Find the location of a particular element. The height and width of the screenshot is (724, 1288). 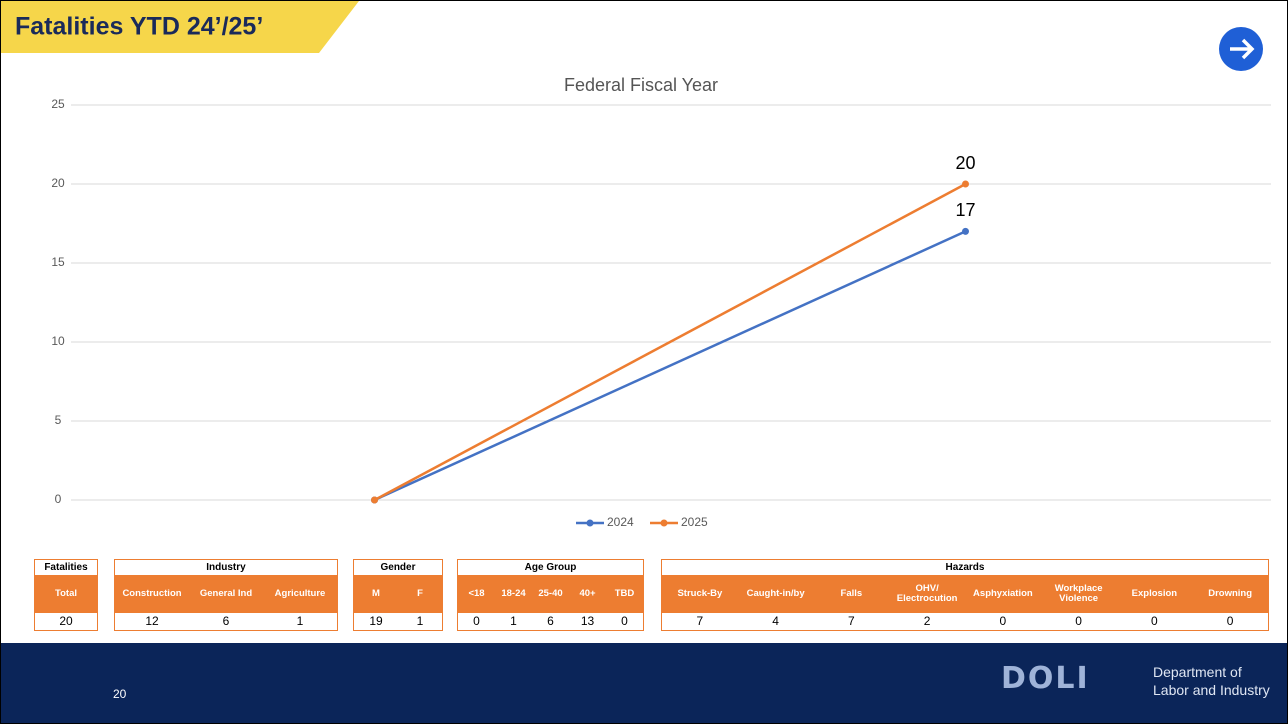

value-row: 19 1 is located at coordinates (398, 621).